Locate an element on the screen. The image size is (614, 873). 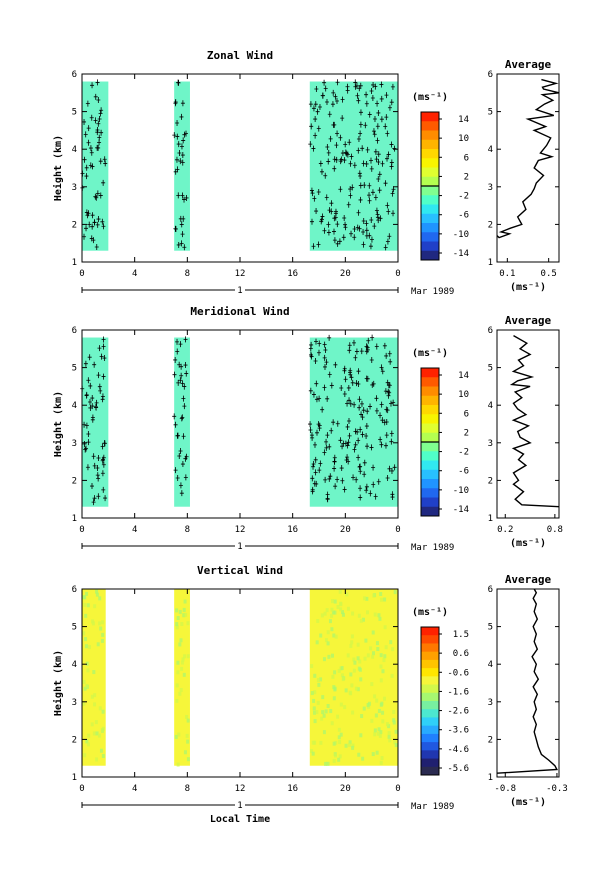
average-y-tick-label: 2 is located at coordinates (490, 225).